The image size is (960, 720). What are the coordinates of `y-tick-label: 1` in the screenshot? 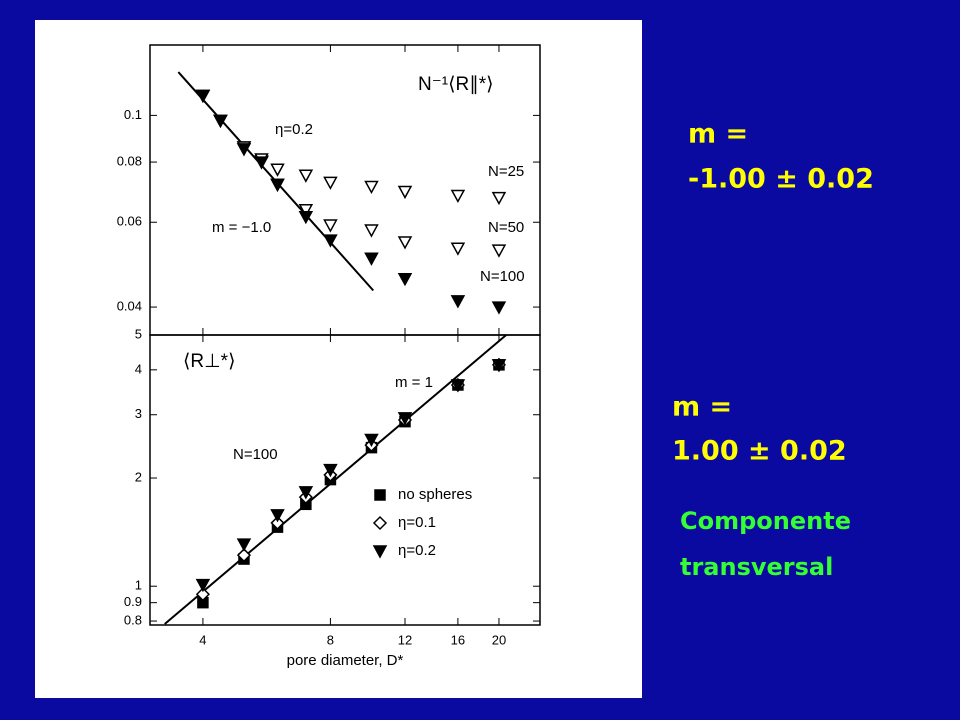 It's located at (138, 585).